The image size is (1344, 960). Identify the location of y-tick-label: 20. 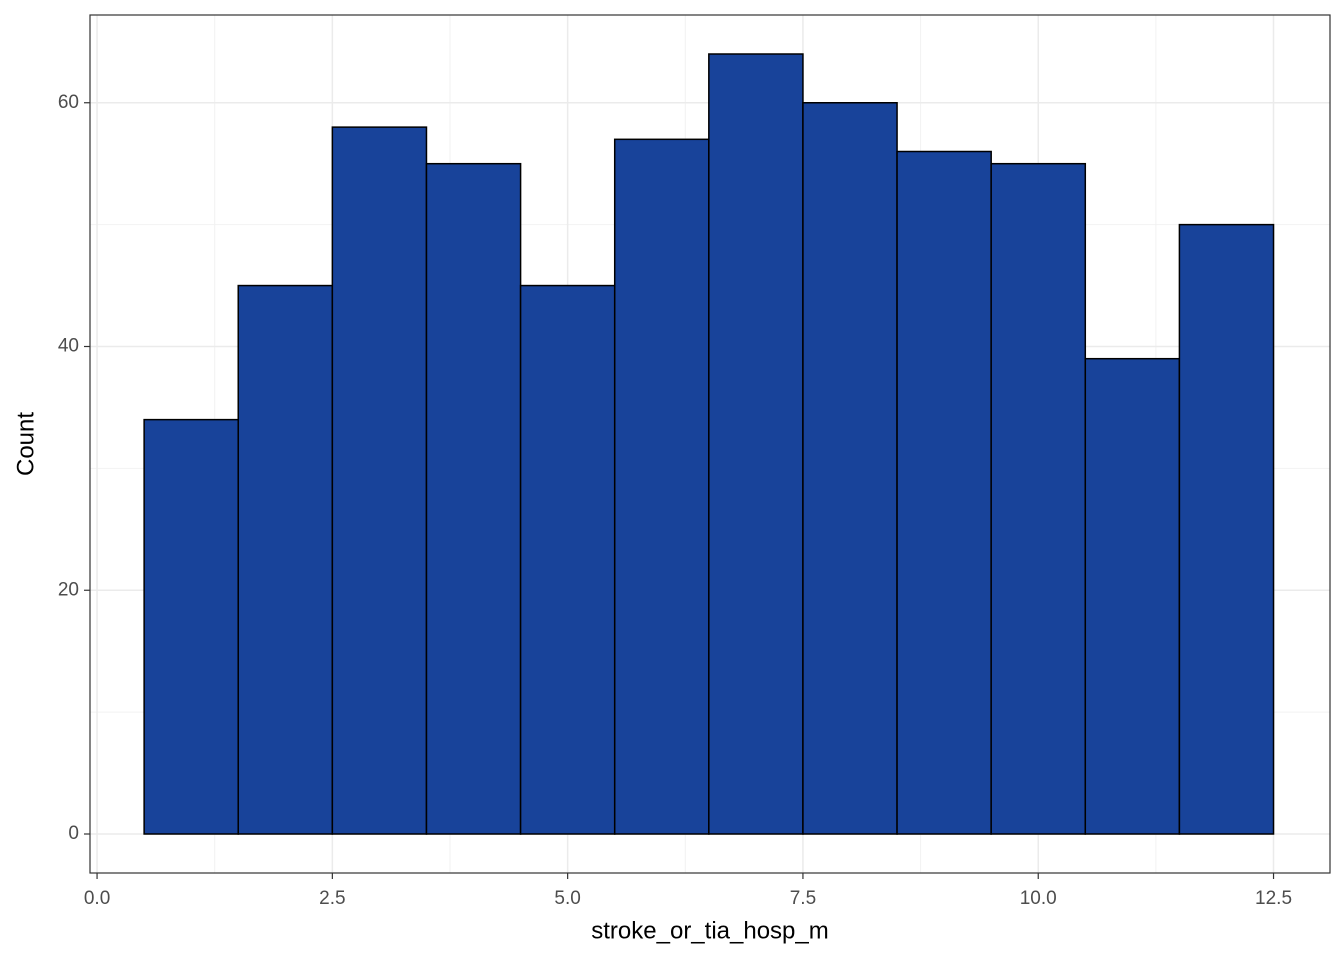
(68, 589).